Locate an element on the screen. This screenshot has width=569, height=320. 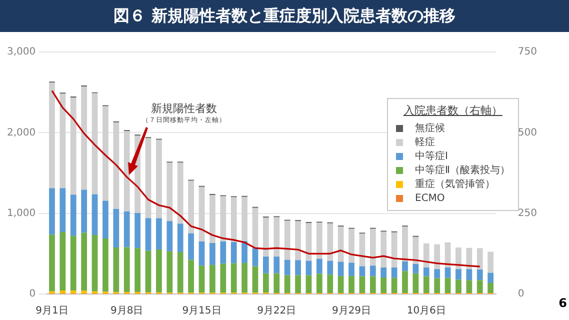
text: 6 is located at coordinates (562, 303).